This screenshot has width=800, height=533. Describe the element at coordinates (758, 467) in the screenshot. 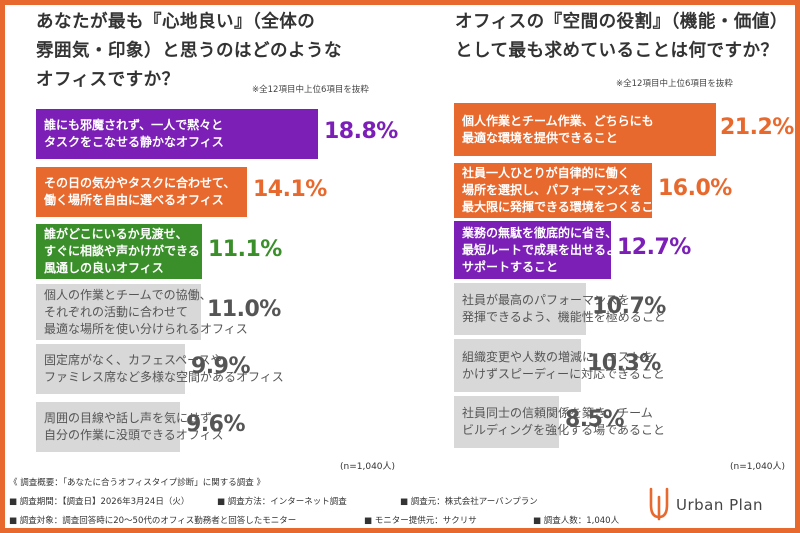

I see `right-sample-size: (n=1,040人)` at that location.